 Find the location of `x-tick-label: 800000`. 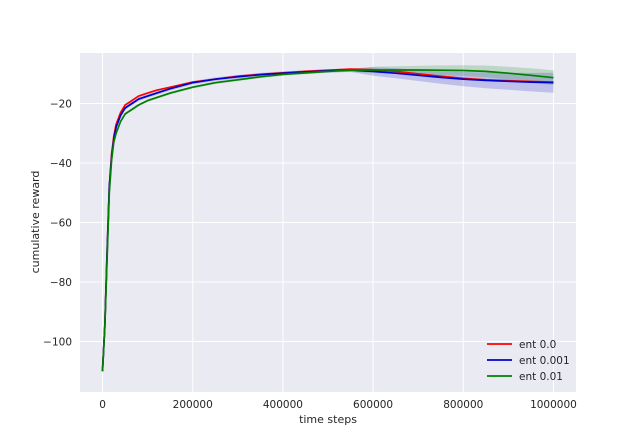

x-tick-label: 800000 is located at coordinates (463, 405).